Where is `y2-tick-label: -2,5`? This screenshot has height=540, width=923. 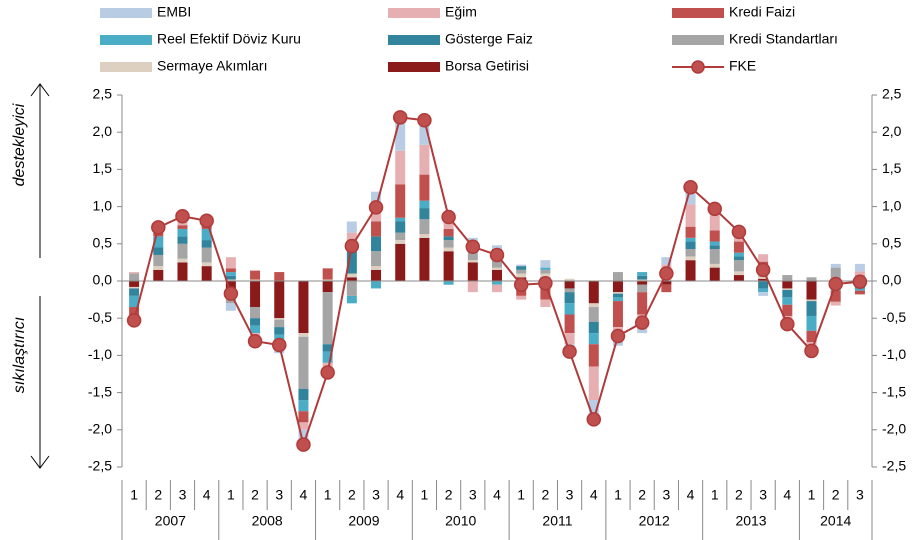
y2-tick-label: -2,5 is located at coordinates (894, 466).